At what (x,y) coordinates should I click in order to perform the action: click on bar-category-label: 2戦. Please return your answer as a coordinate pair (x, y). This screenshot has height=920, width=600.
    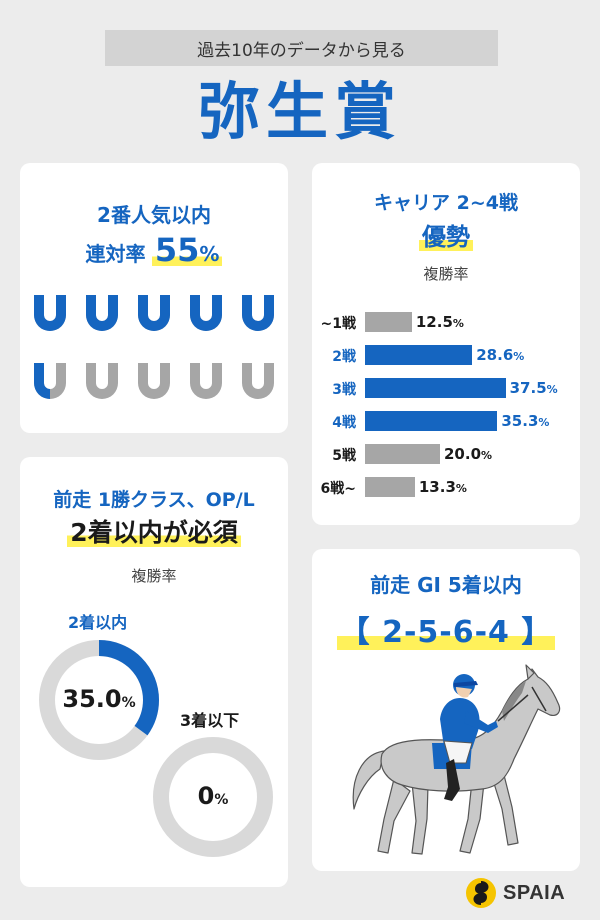
    Looking at the image, I should click on (344, 357).